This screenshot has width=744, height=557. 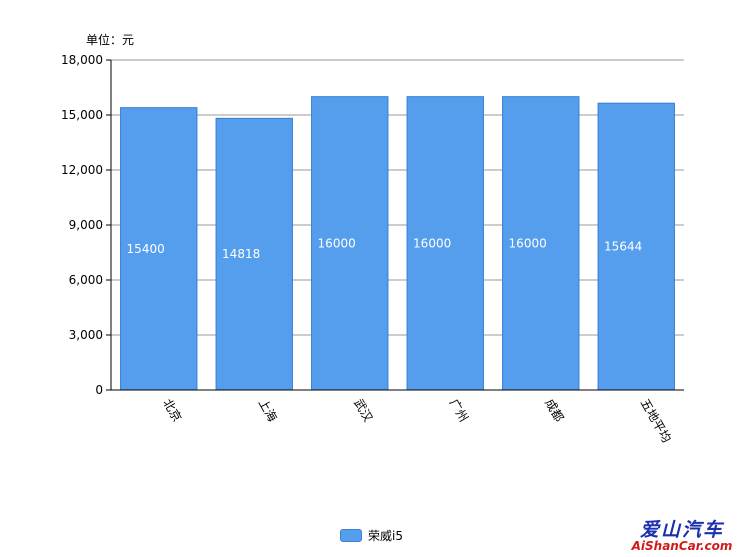 What do you see at coordinates (385, 536) in the screenshot?
I see `legend-label: 荣威i5` at bounding box center [385, 536].